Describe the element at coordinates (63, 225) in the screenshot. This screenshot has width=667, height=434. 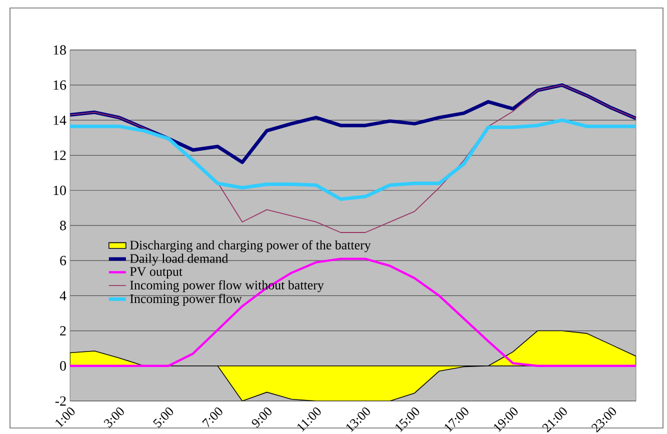
I see `y-tick-label: 8` at that location.